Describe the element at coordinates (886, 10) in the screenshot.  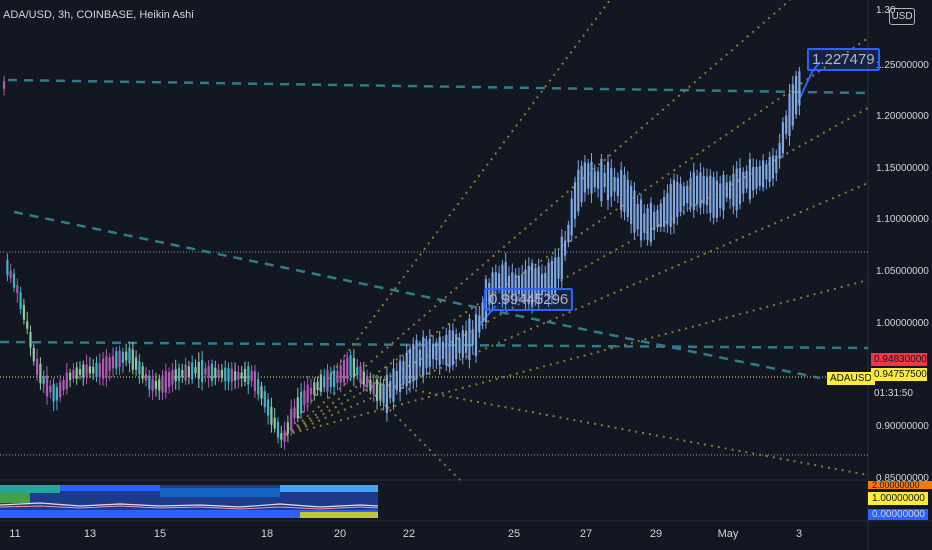
I see `price-tick: 1.30` at that location.